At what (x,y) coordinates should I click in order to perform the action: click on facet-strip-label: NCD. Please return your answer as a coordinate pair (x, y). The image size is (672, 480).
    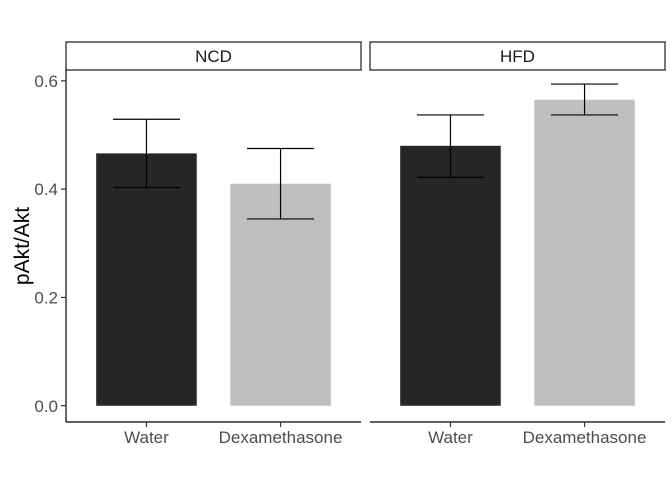
    Looking at the image, I should click on (213, 56).